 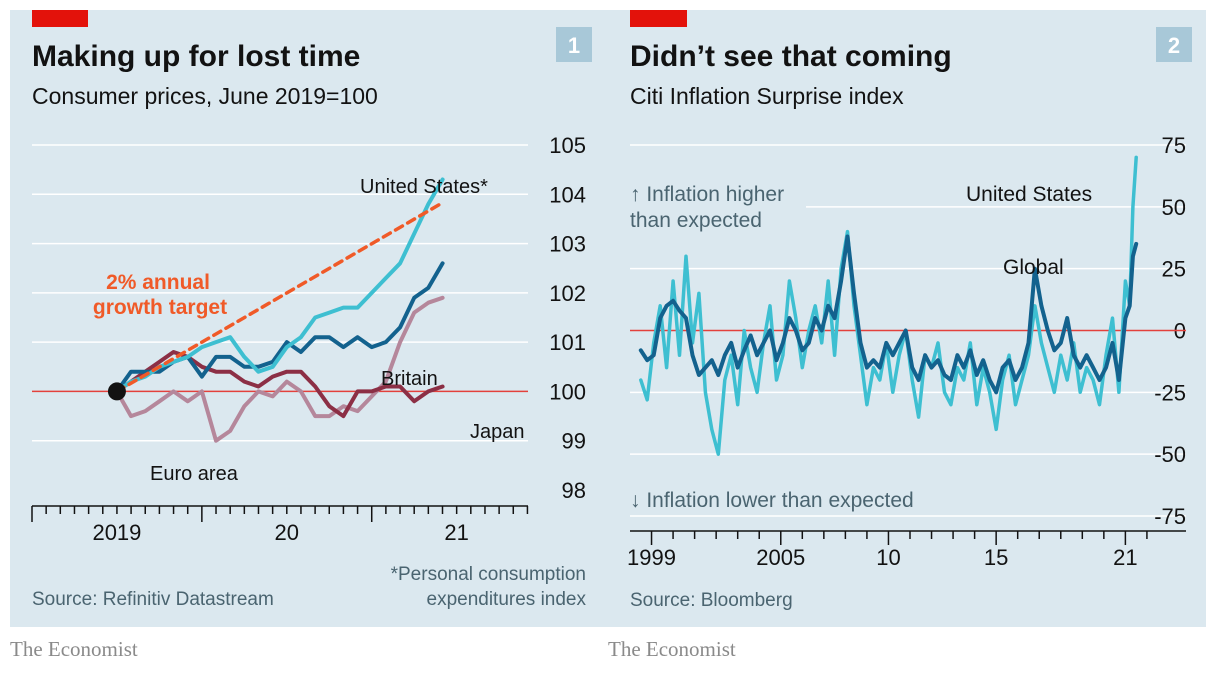 What do you see at coordinates (488, 574) in the screenshot?
I see `footnote-line1: *Personal consumption` at bounding box center [488, 574].